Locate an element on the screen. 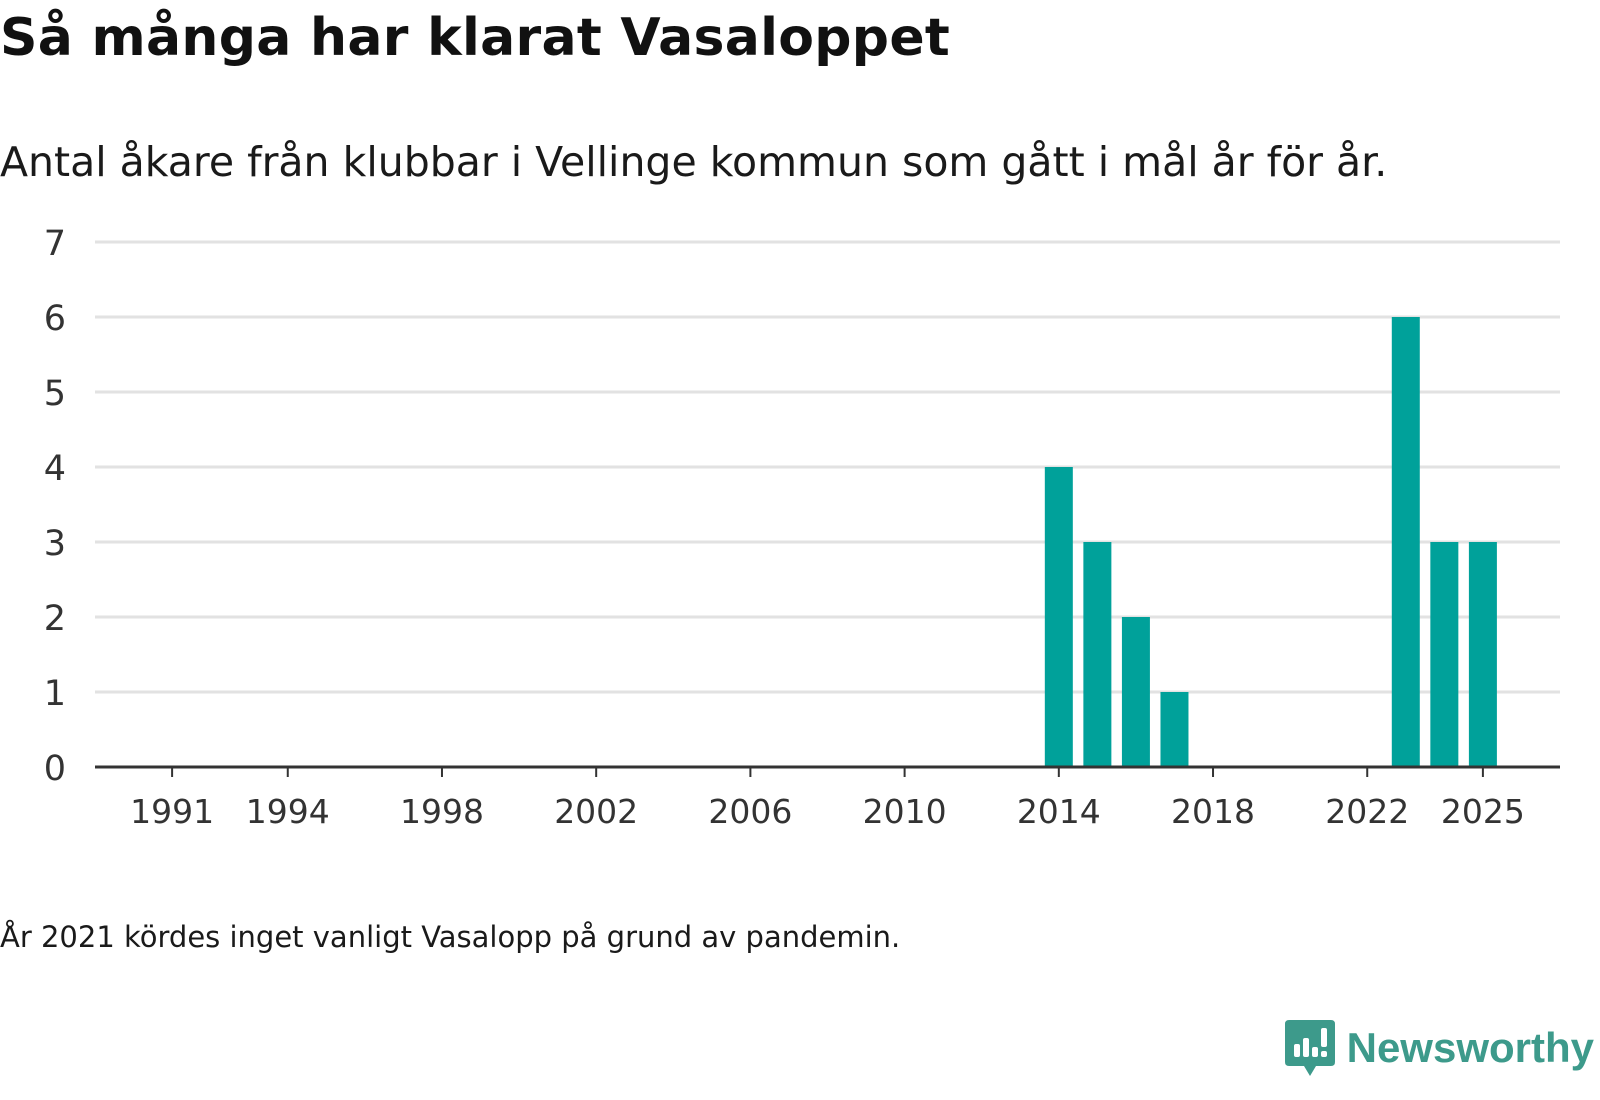 This screenshot has width=1600, height=1100. x-tick-label: 2014 is located at coordinates (1059, 811).